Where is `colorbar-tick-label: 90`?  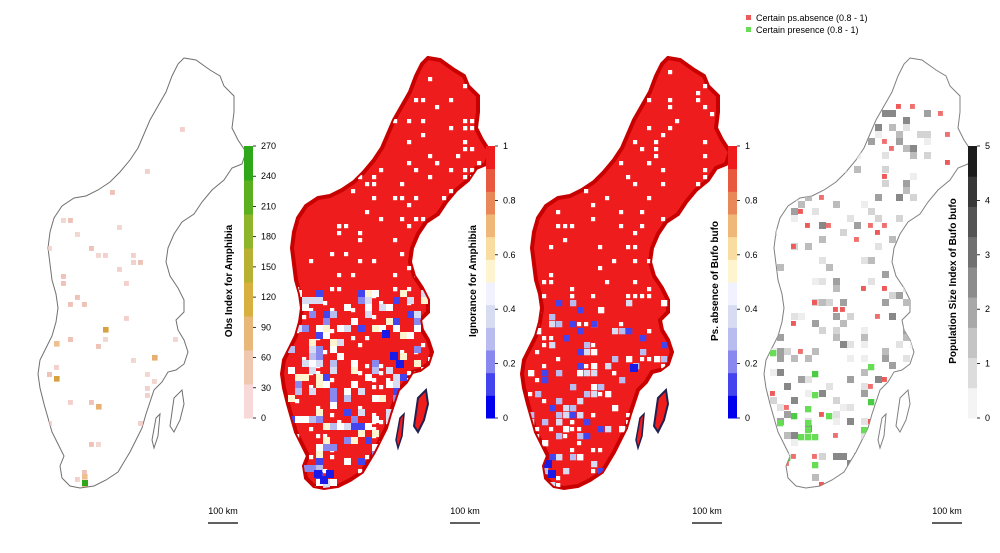 colorbar-tick-label: 90 is located at coordinates (266, 327).